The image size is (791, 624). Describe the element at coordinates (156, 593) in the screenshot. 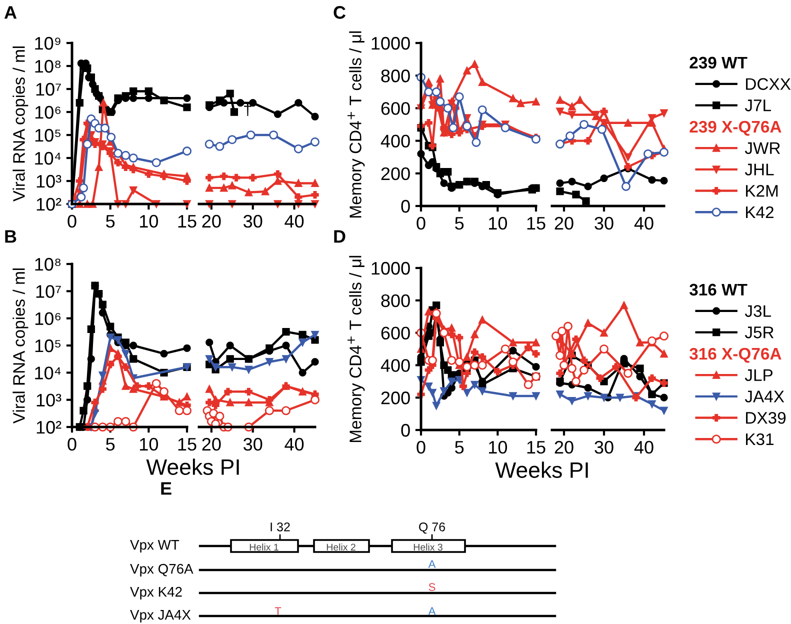

I see `category-label: Vpx K42` at that location.